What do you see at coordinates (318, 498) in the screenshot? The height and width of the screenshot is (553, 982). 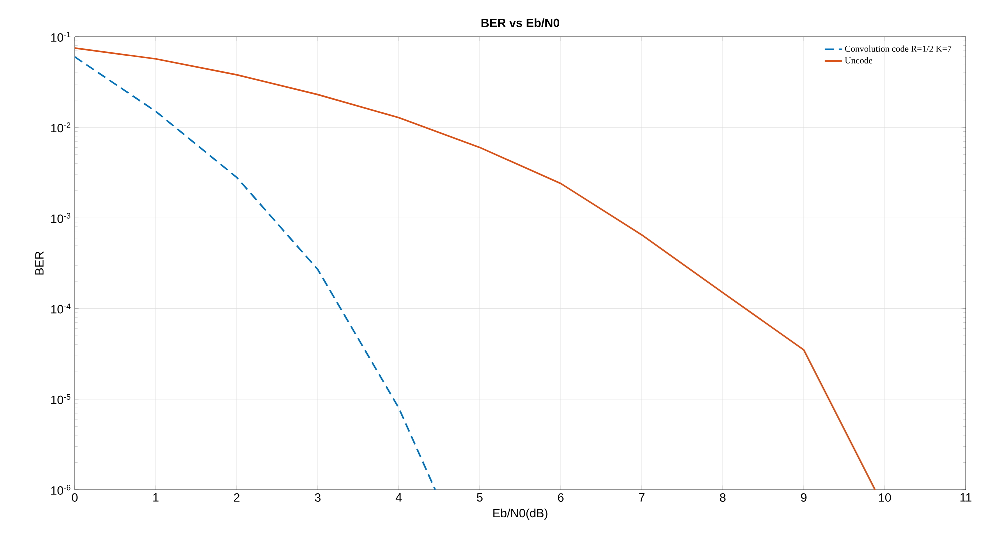 I see `x-tick-label: 3` at bounding box center [318, 498].